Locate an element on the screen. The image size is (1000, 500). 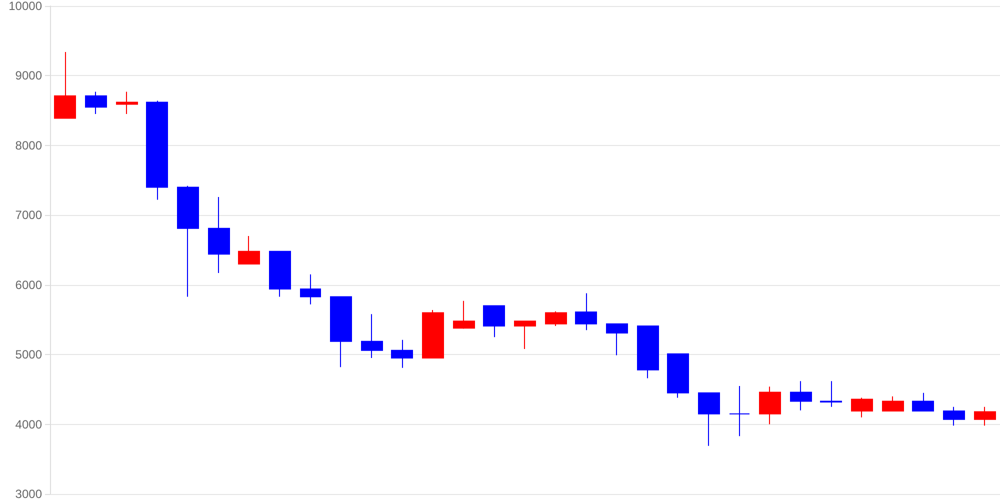
y-tick-label: 9000 is located at coordinates (28, 75).